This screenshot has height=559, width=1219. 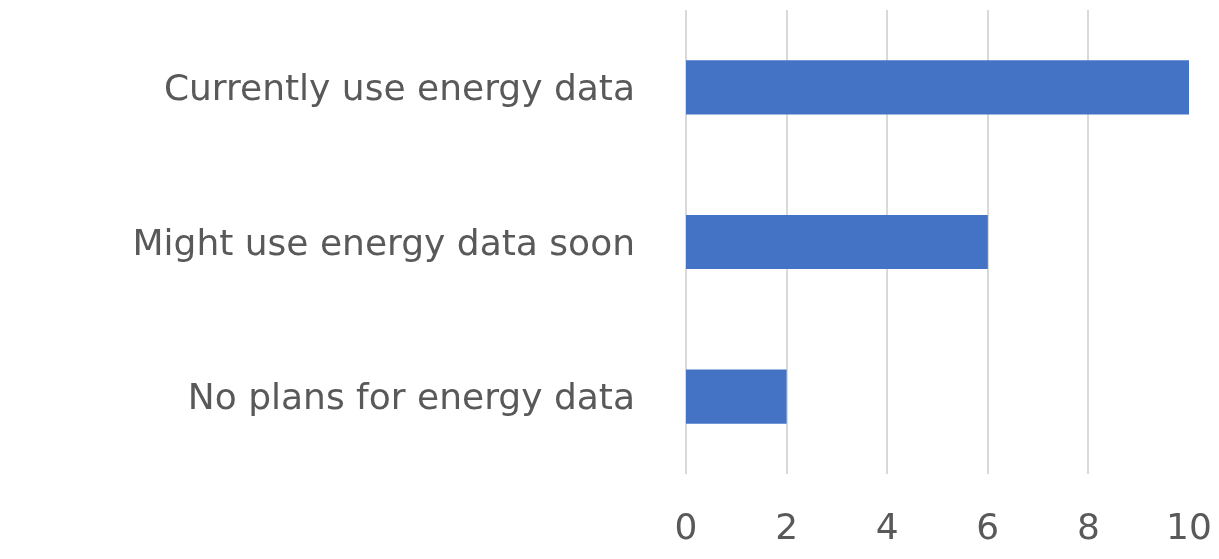 What do you see at coordinates (787, 526) in the screenshot?
I see `x-tick-label: 2` at bounding box center [787, 526].